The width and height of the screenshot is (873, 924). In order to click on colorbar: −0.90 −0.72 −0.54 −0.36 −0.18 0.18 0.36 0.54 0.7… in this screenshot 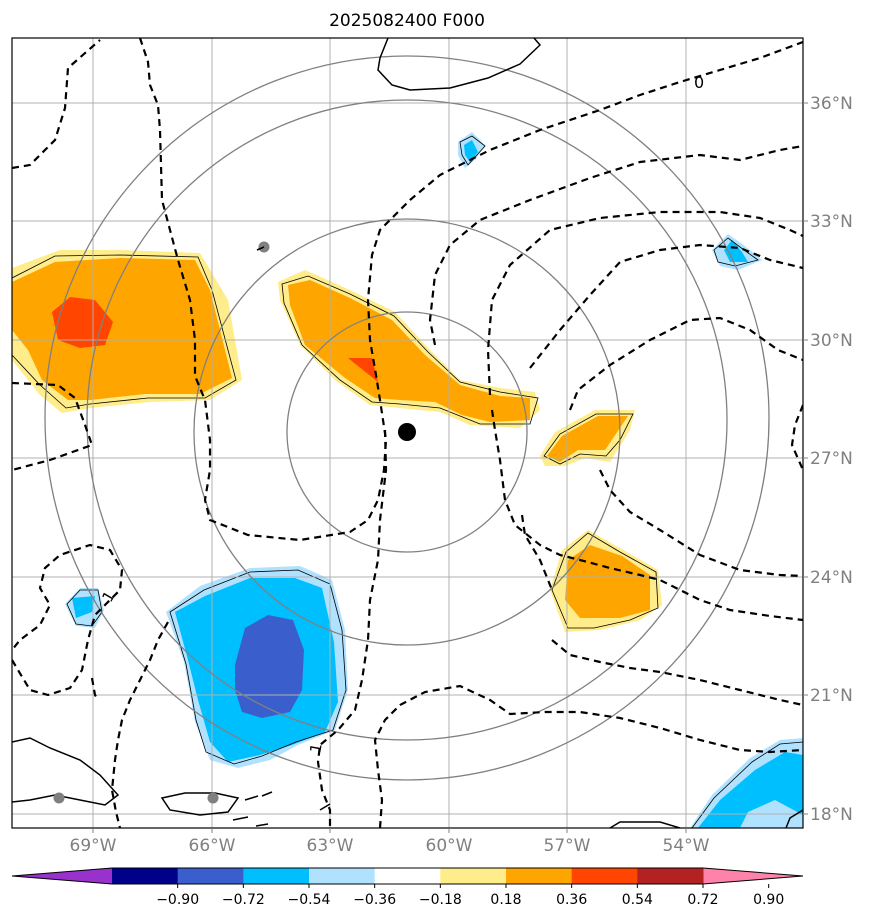, I will do `click(407, 887)`.